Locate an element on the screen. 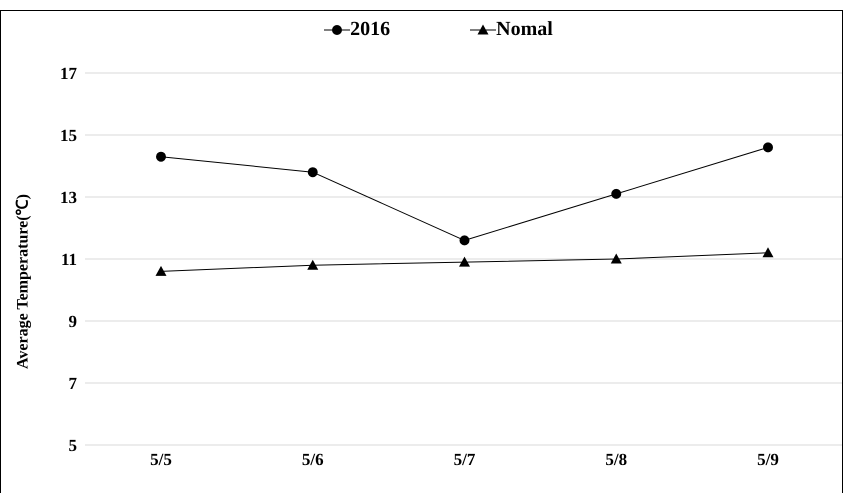  x-tick-label: 5/8 is located at coordinates (616, 460).